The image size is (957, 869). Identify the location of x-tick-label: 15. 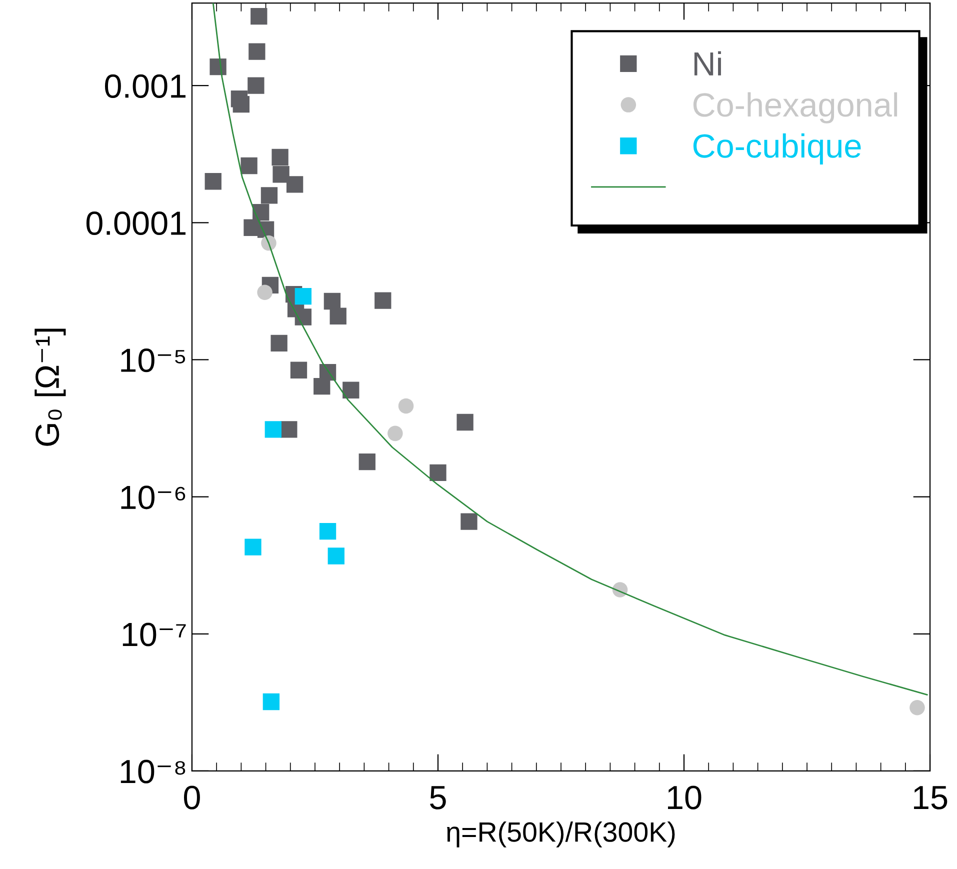
(931, 798).